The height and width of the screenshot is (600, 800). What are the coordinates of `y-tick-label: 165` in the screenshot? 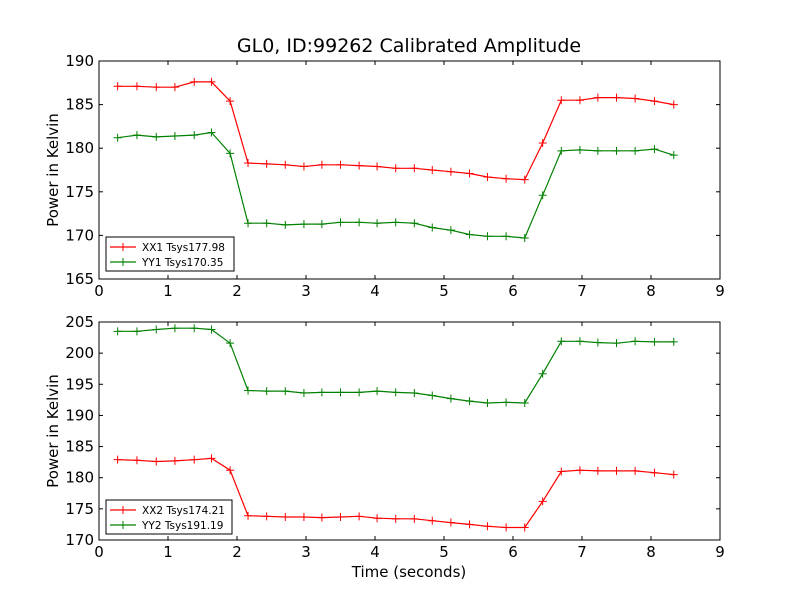 It's located at (79, 279).